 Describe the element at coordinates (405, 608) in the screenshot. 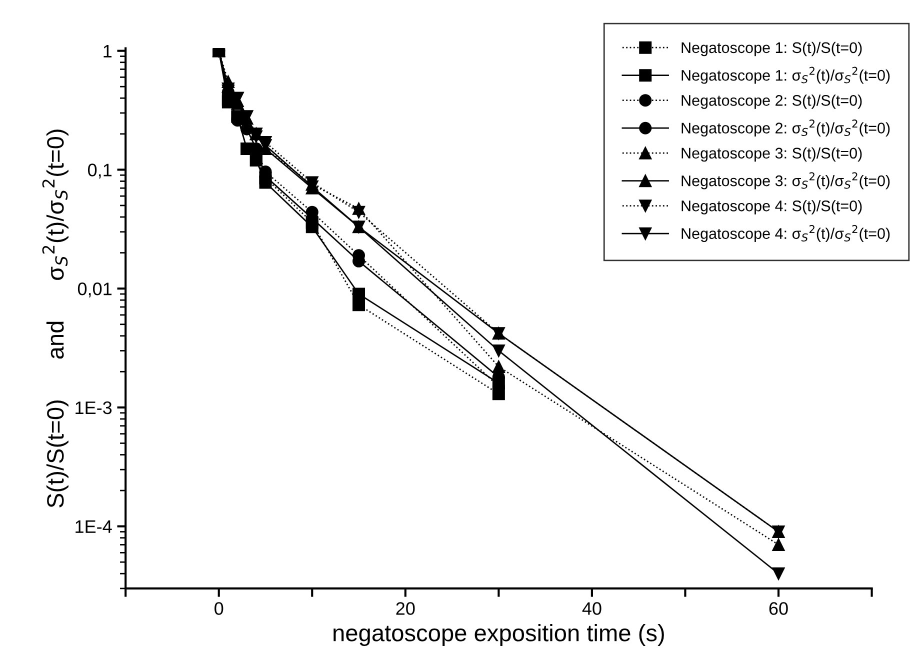

I see `x-tick-label: 20` at that location.